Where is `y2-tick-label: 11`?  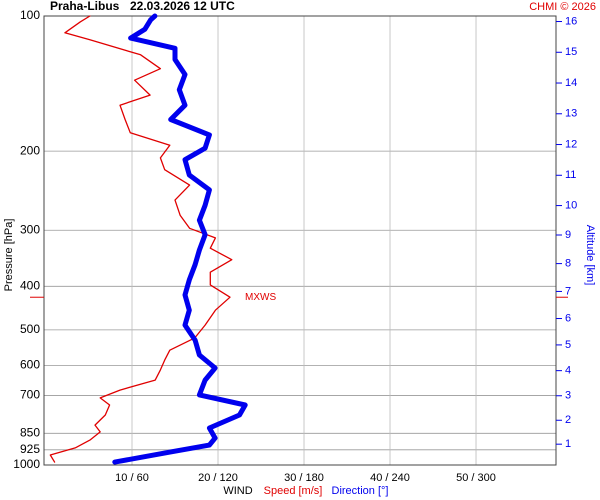 y2-tick-label: 11 is located at coordinates (570, 175).